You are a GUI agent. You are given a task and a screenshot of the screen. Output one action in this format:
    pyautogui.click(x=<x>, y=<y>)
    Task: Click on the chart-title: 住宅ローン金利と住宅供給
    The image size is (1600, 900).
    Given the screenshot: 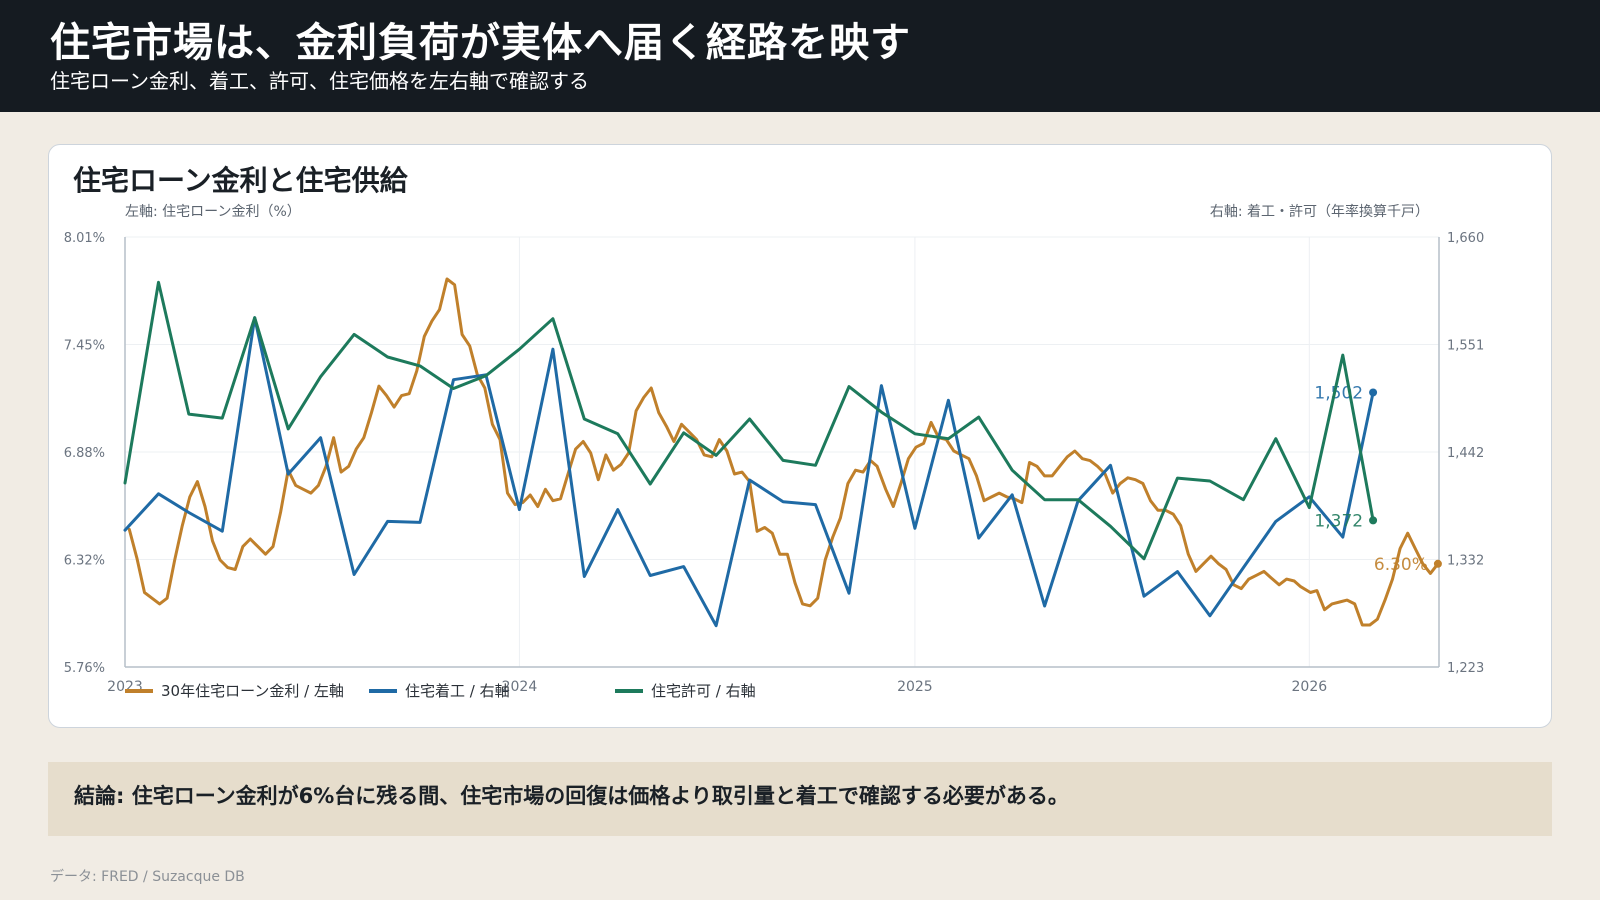 What is the action you would take?
    pyautogui.click(x=240, y=180)
    